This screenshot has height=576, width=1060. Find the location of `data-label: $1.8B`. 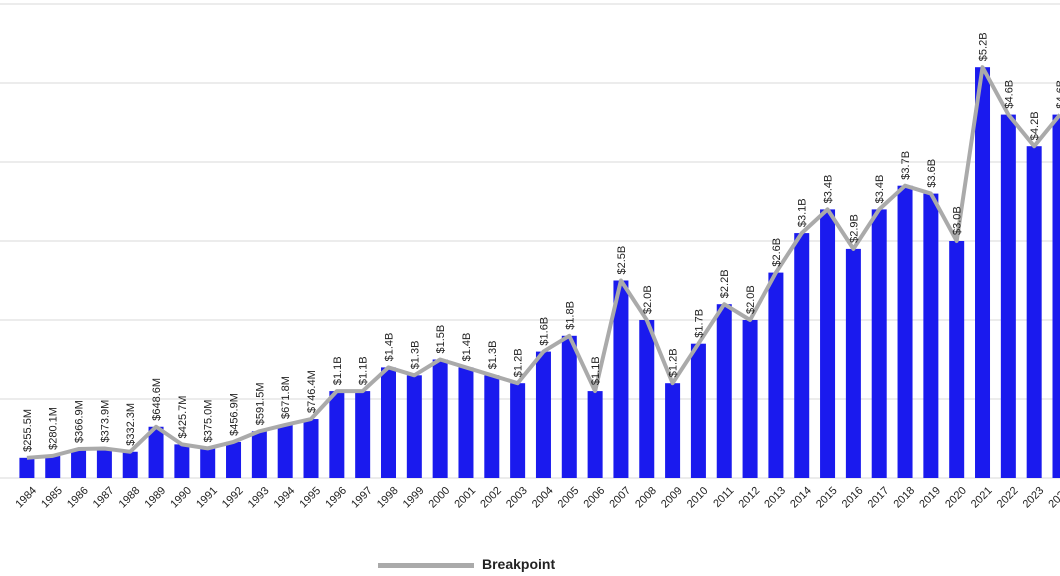

data-label: $1.8B is located at coordinates (570, 315).